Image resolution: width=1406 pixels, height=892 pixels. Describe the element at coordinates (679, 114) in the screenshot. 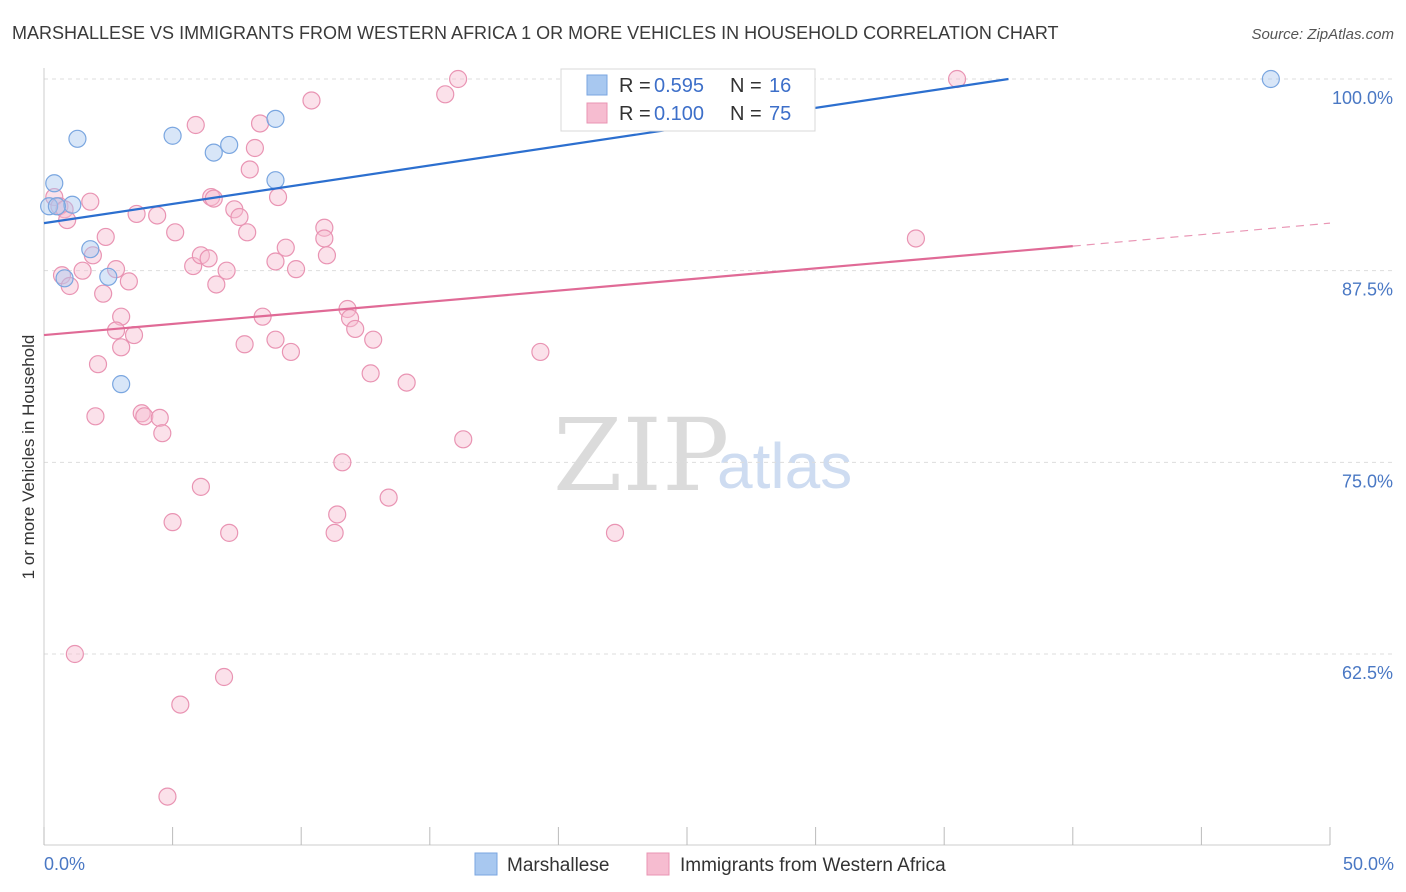

I see `legend-r-value-western-africa: 0.100` at that location.